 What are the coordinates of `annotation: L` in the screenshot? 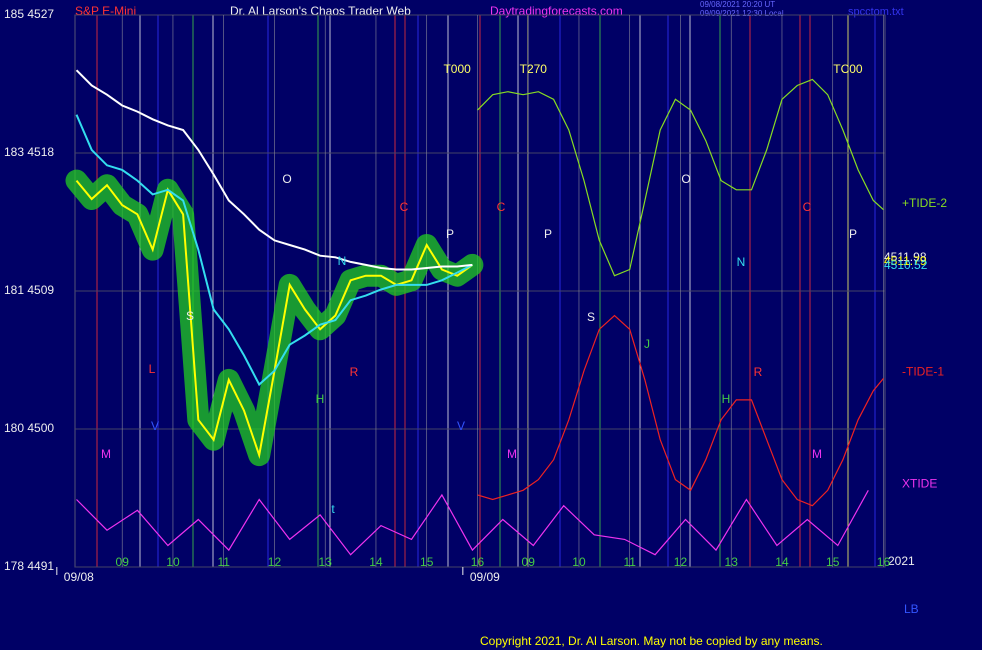 It's located at (152, 369).